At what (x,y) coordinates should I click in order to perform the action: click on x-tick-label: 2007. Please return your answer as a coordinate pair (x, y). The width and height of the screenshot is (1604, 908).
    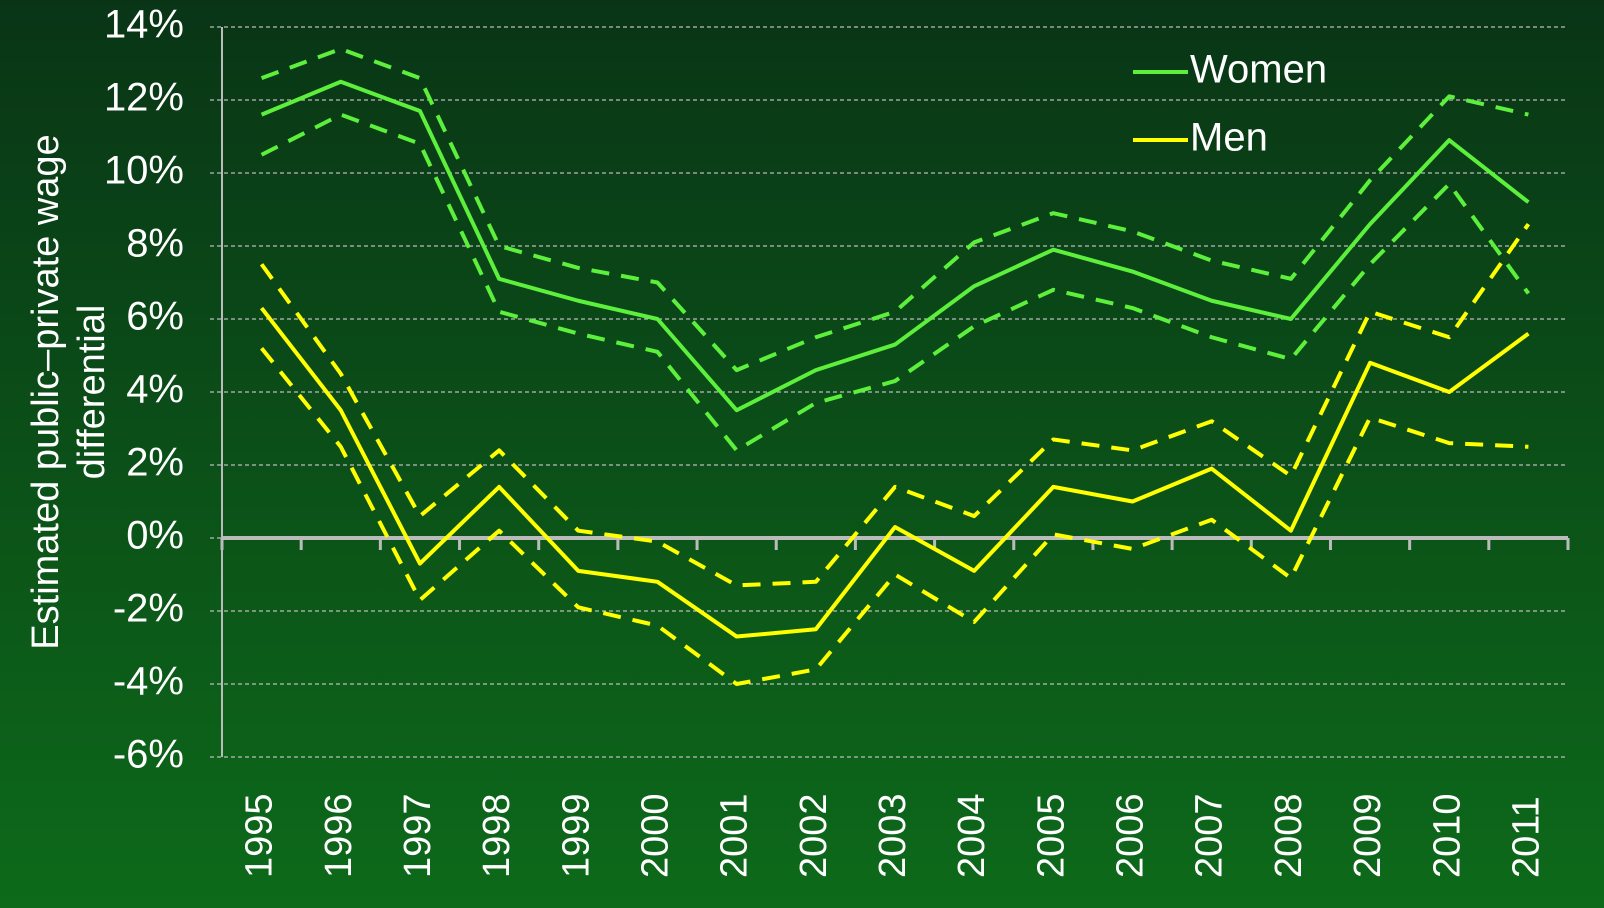
    Looking at the image, I should click on (1210, 835).